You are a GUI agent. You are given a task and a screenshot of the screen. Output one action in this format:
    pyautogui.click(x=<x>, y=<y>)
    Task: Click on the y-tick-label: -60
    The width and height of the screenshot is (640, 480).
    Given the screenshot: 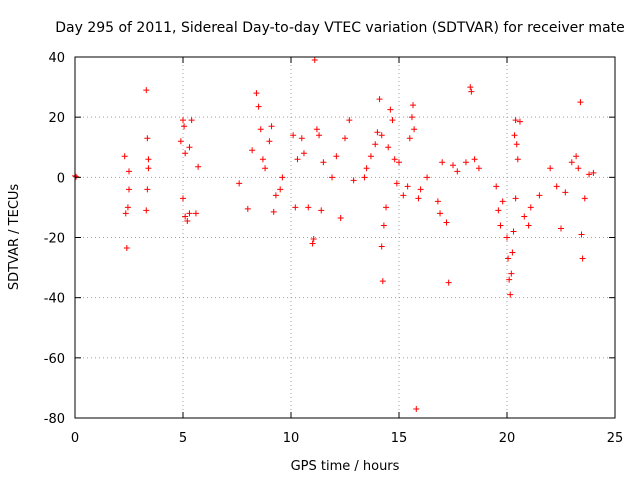 What is the action you would take?
    pyautogui.click(x=54, y=359)
    